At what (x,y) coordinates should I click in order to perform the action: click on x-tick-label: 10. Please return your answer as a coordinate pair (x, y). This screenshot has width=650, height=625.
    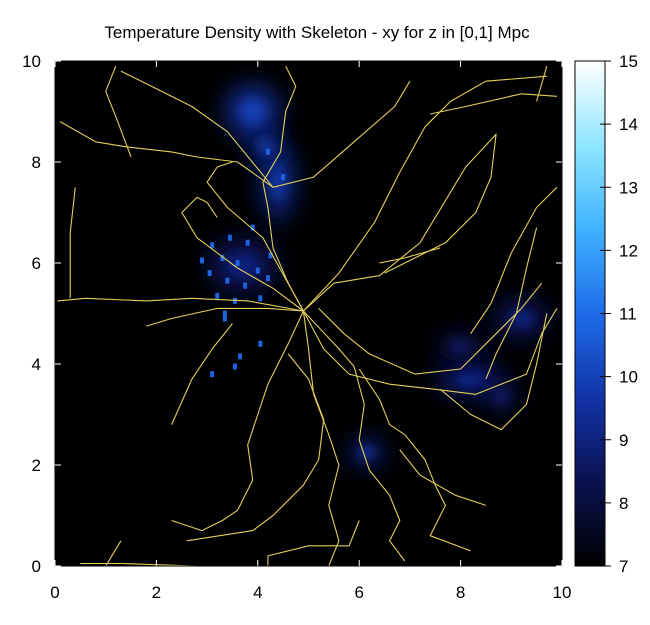
    Looking at the image, I should click on (562, 592).